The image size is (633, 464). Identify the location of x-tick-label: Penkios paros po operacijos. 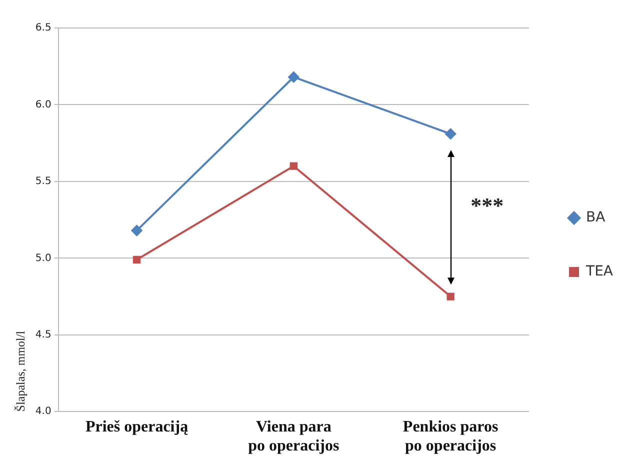
(450, 436).